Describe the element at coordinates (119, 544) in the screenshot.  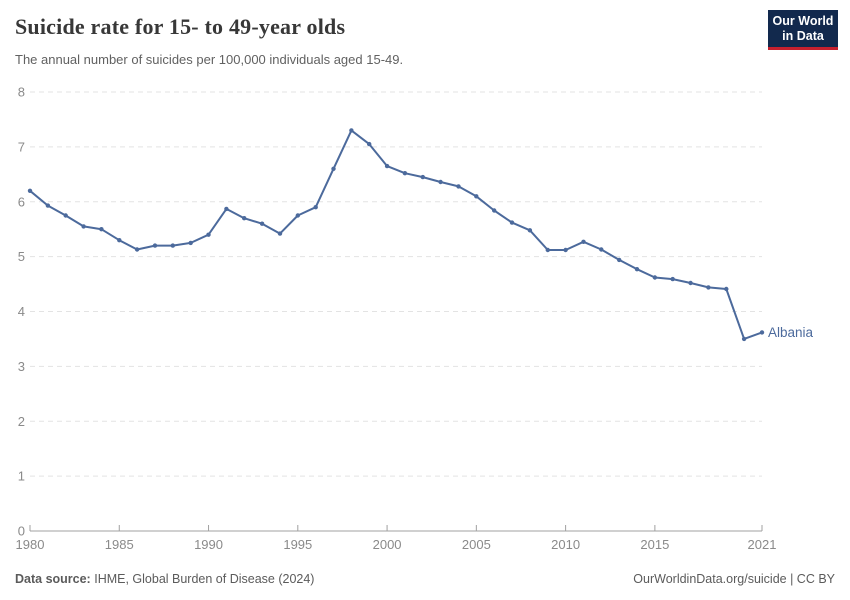
I see `x-tick-label: 1985` at that location.